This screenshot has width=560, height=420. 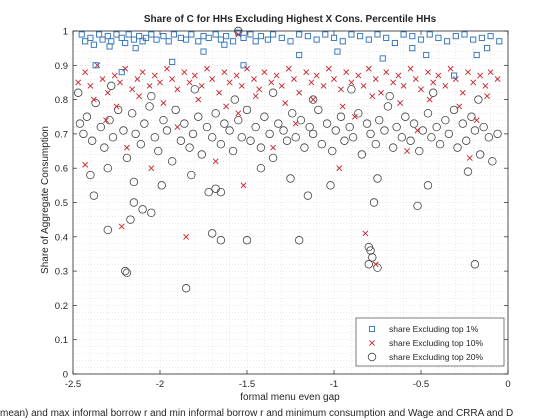 I want to click on x-axis-label: formal menu even gap, so click(x=290, y=397).